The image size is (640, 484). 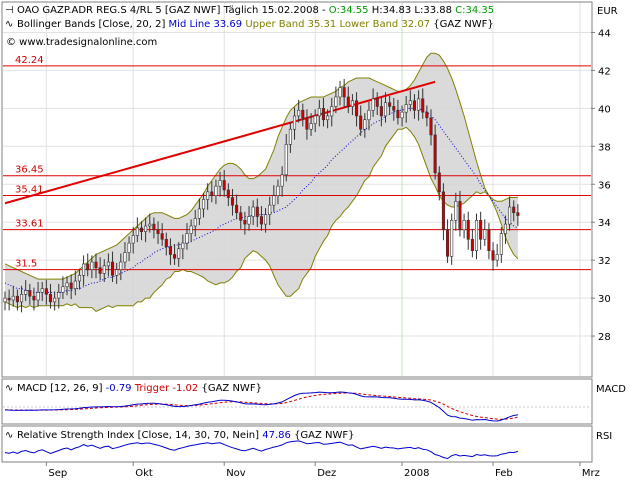 I want to click on rsi-tag: {GAZ NWF}, so click(x=324, y=435).